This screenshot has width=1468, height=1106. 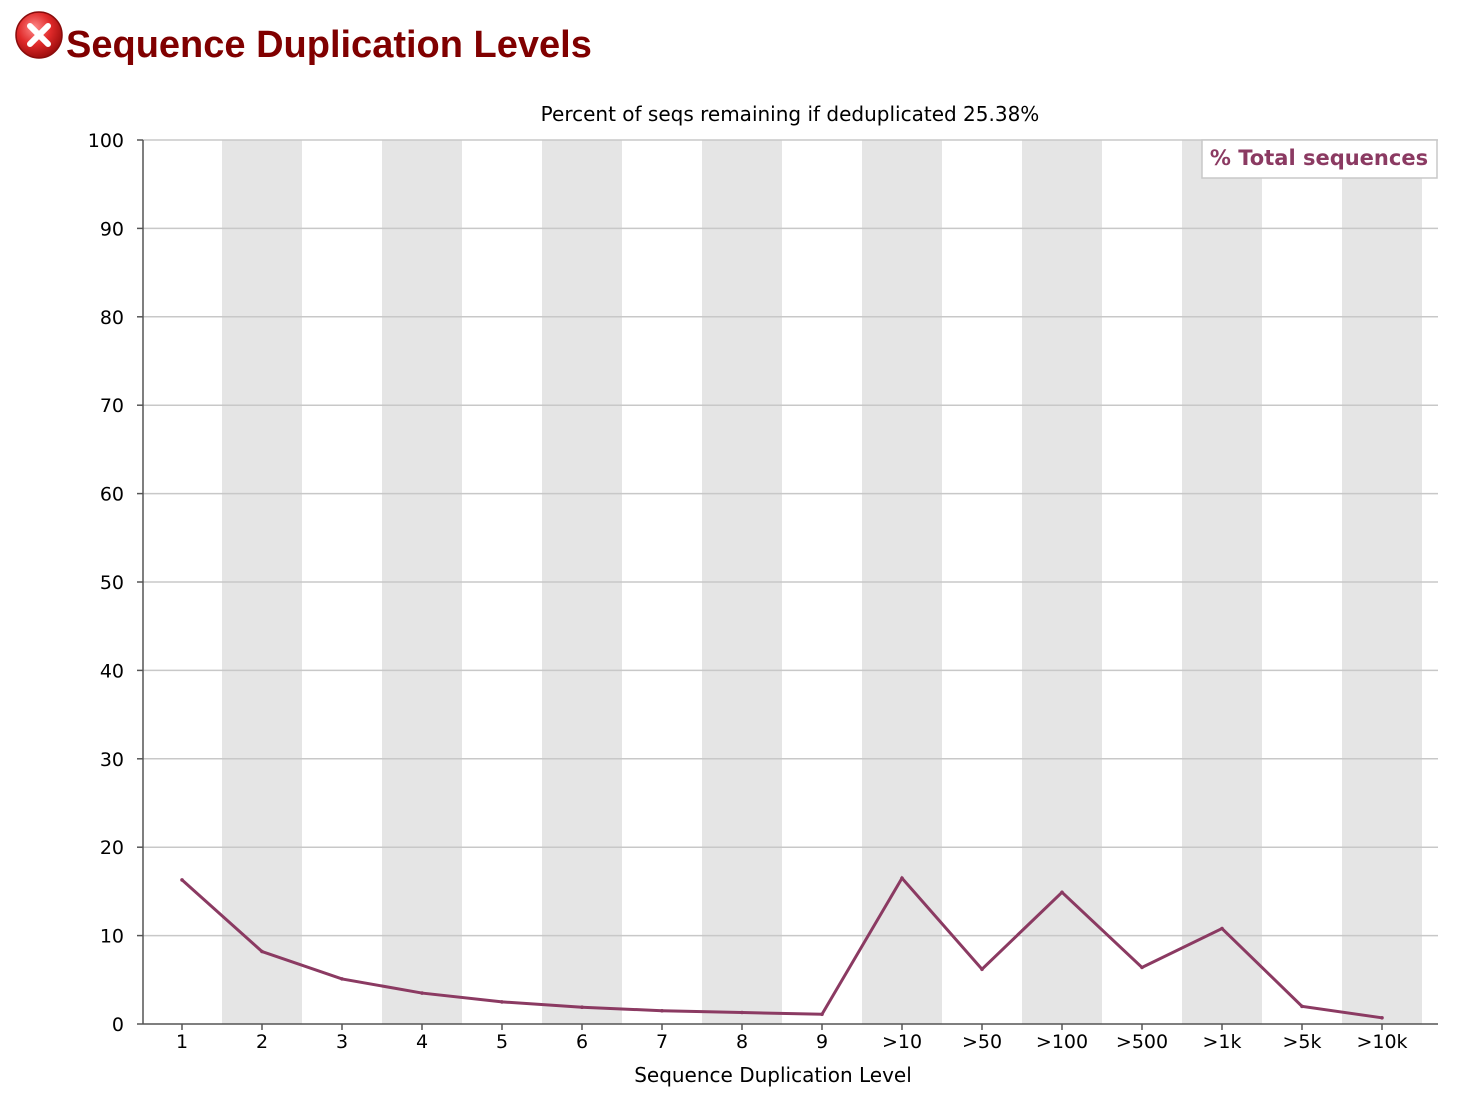 What do you see at coordinates (342, 1042) in the screenshot?
I see `x-tick-label: 3` at bounding box center [342, 1042].